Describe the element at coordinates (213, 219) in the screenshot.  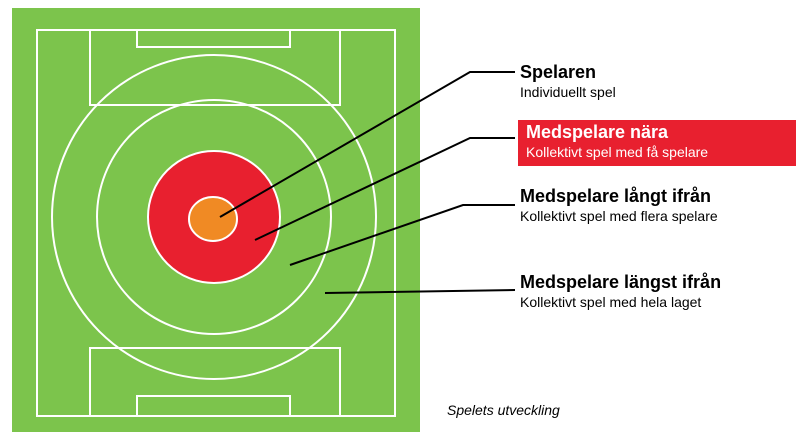
I see `player-zone` at that location.